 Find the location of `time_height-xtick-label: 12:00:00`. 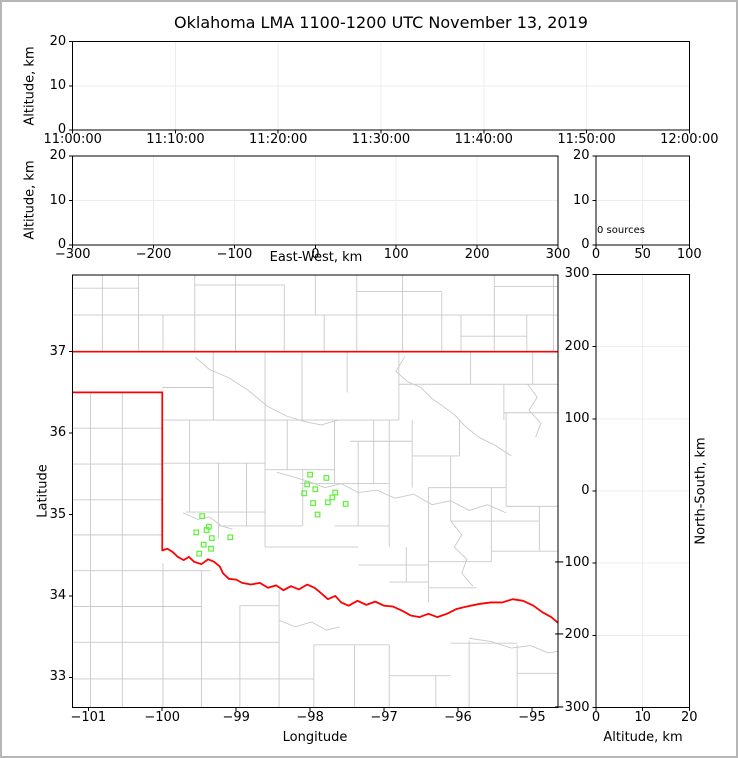

time_height-xtick-label: 12:00:00 is located at coordinates (689, 139).